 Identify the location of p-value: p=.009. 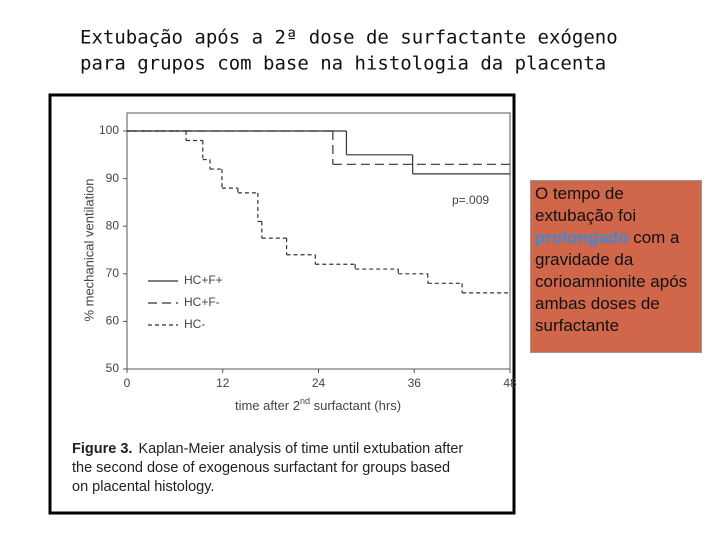
(470, 200).